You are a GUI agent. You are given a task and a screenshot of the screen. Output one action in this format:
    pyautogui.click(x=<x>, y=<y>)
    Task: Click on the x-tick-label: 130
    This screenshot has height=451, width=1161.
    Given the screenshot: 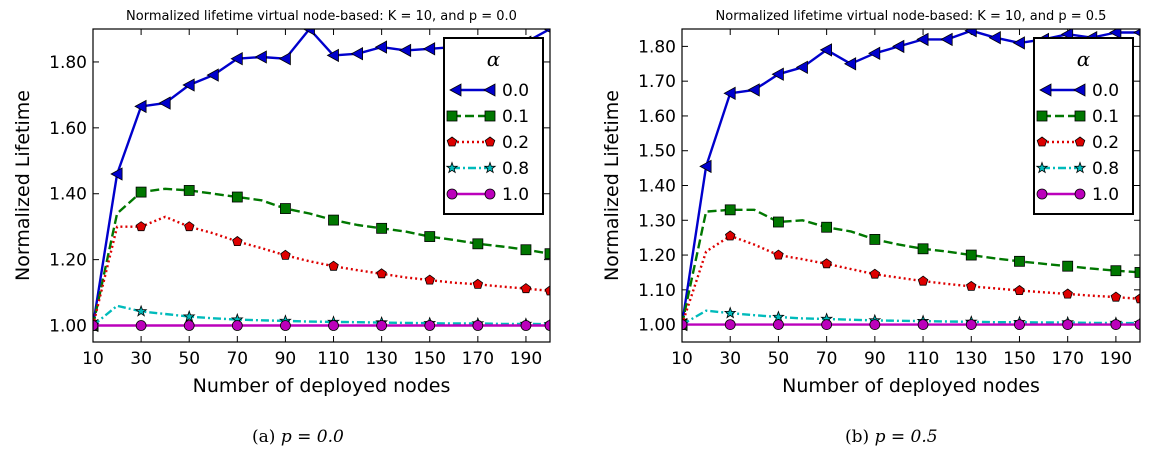 What is the action you would take?
    pyautogui.click(x=971, y=359)
    